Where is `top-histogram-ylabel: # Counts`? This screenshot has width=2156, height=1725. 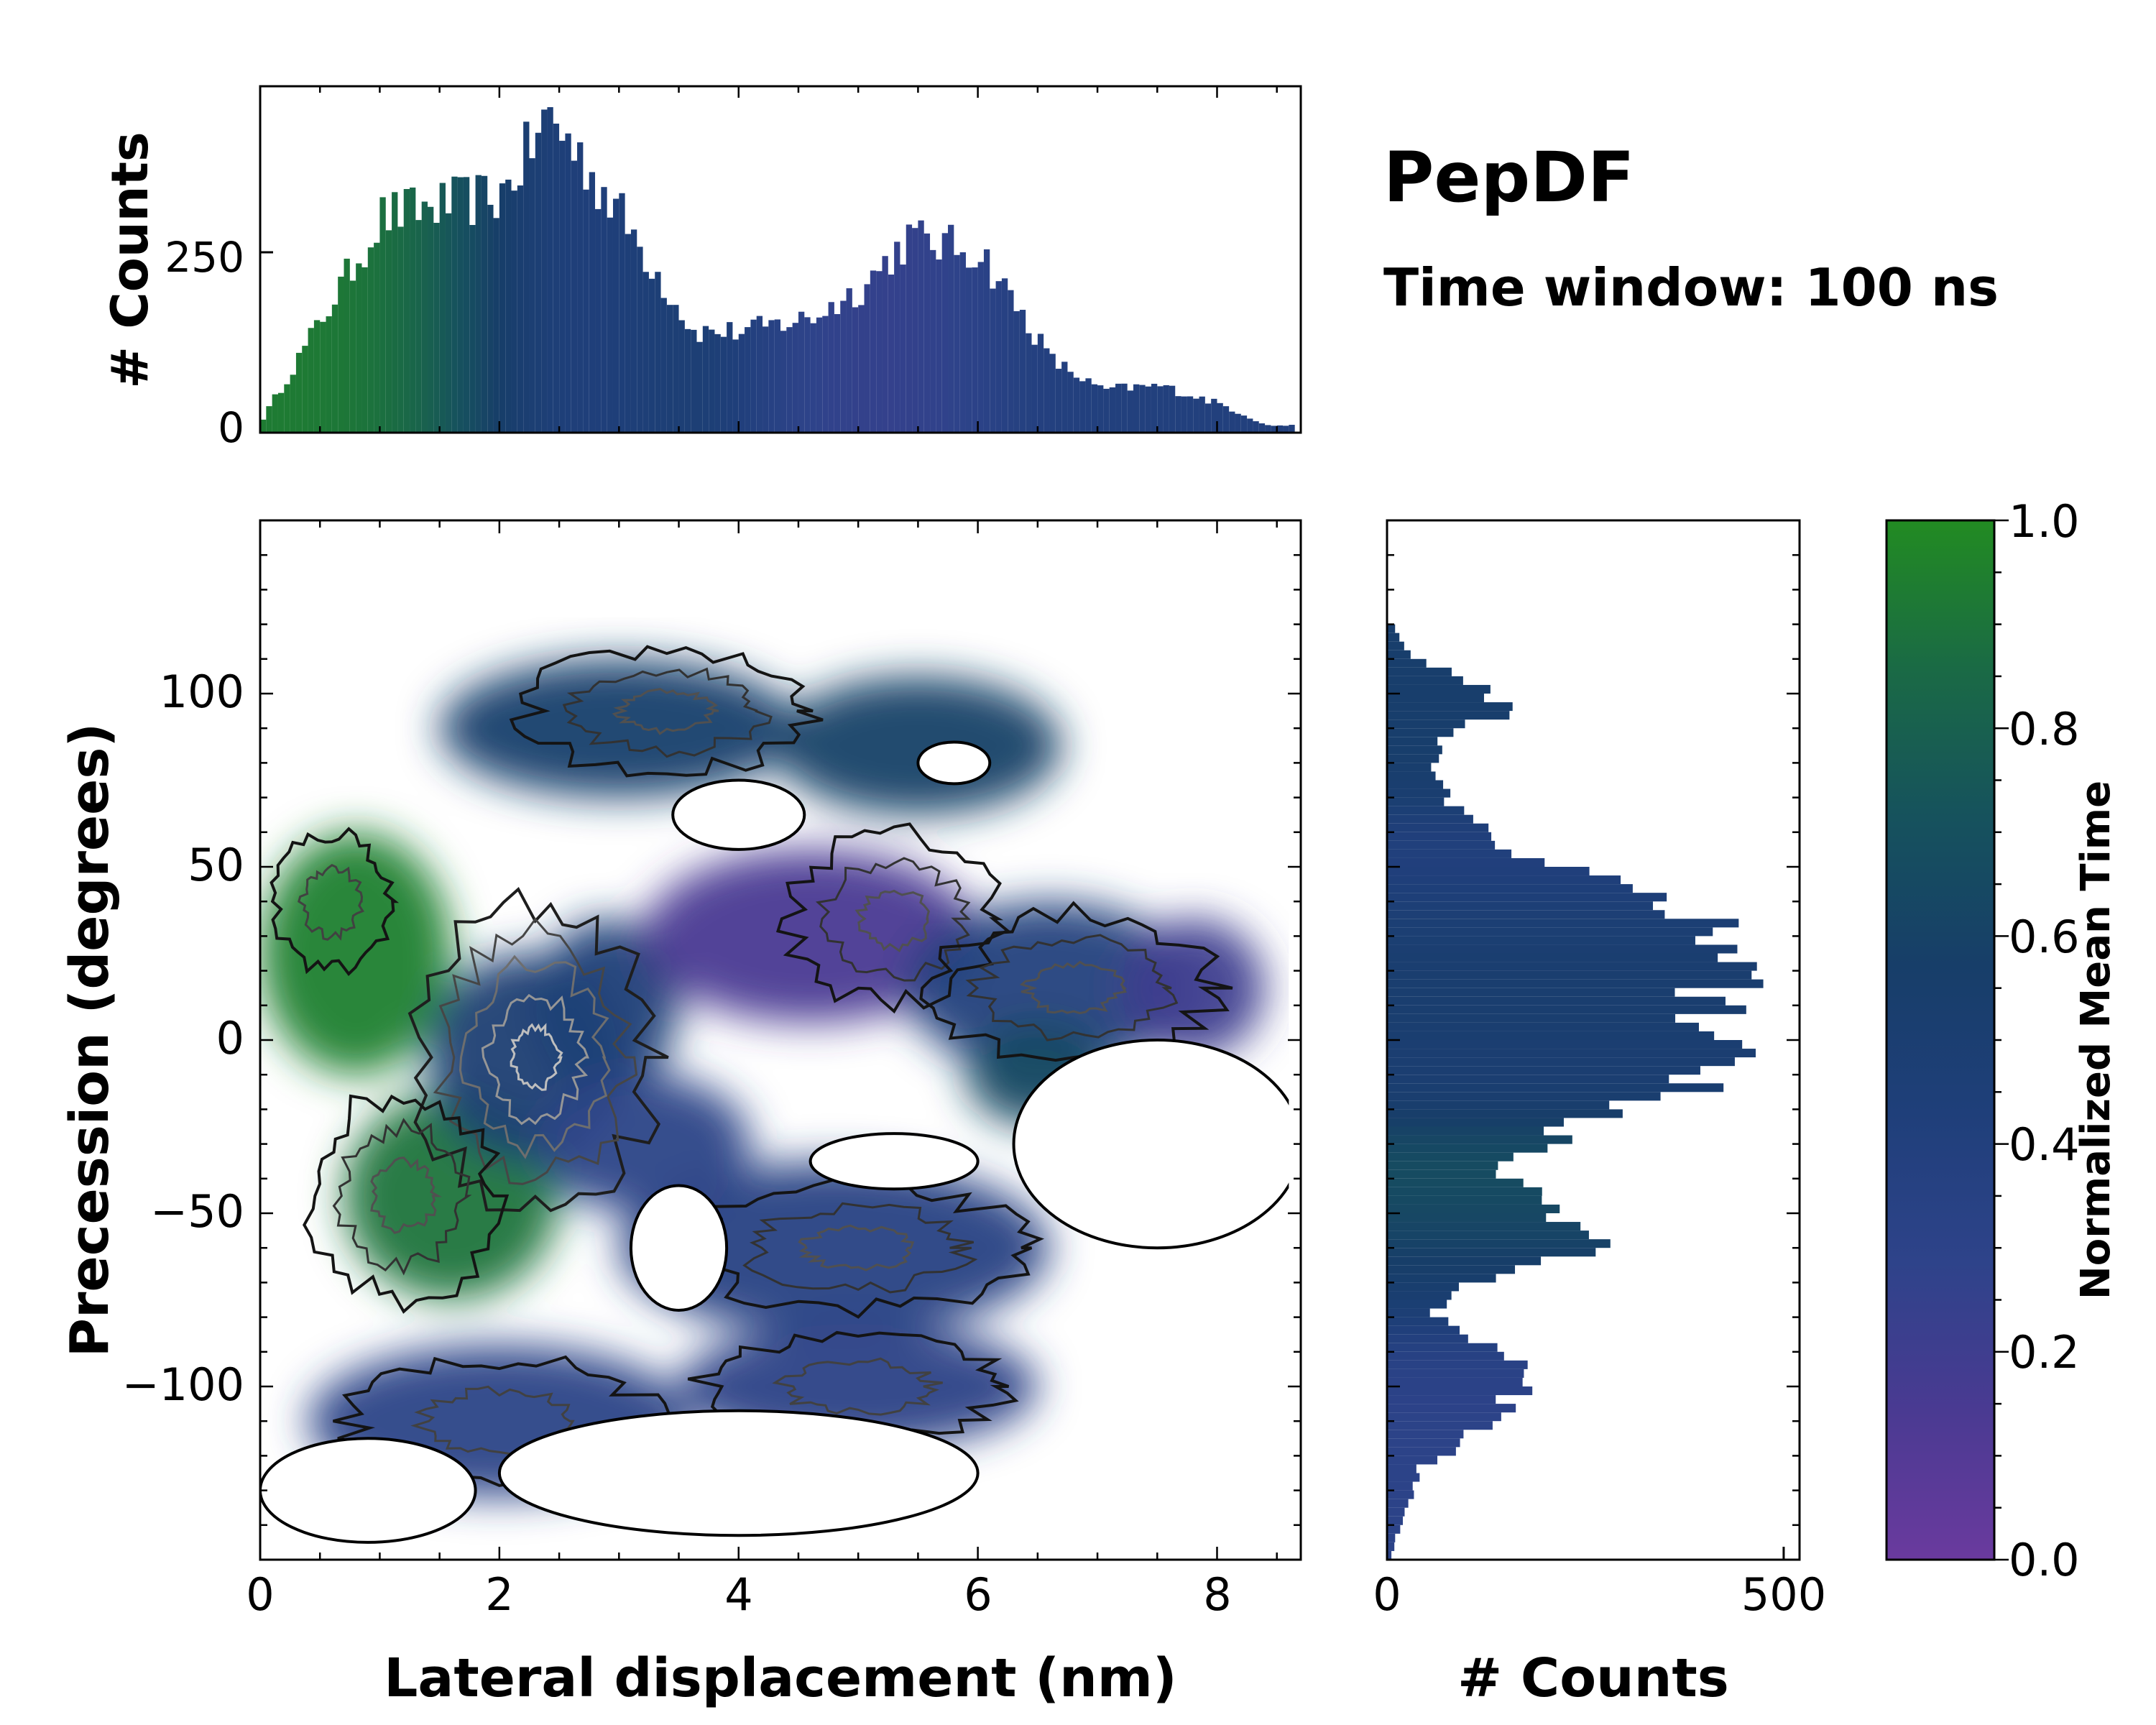
top-histogram-ylabel: # Counts is located at coordinates (130, 260).